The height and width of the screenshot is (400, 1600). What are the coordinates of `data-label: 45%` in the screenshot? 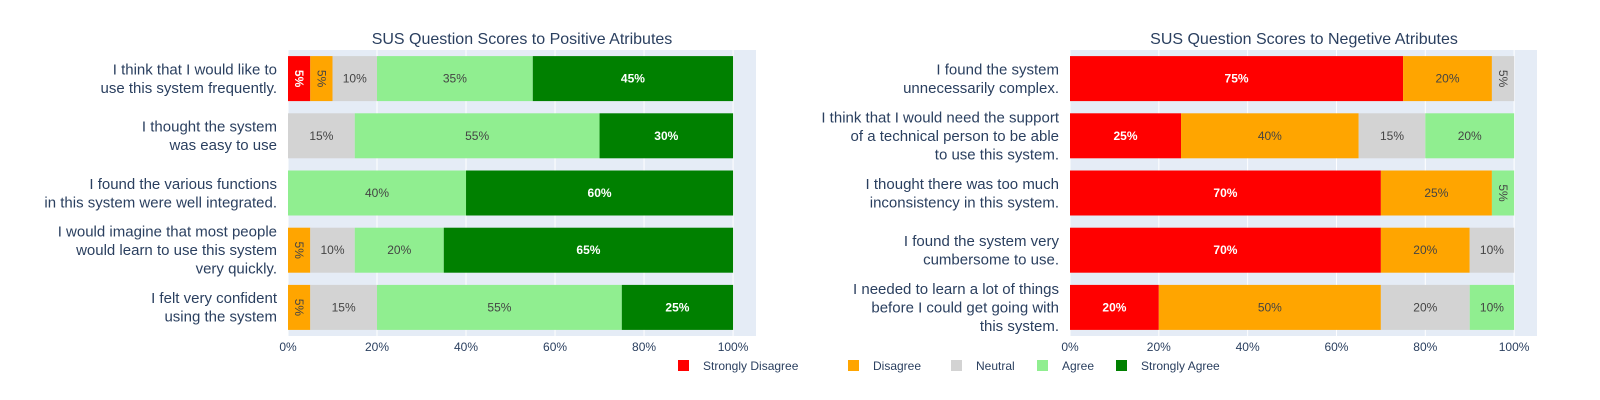 It's located at (633, 79).